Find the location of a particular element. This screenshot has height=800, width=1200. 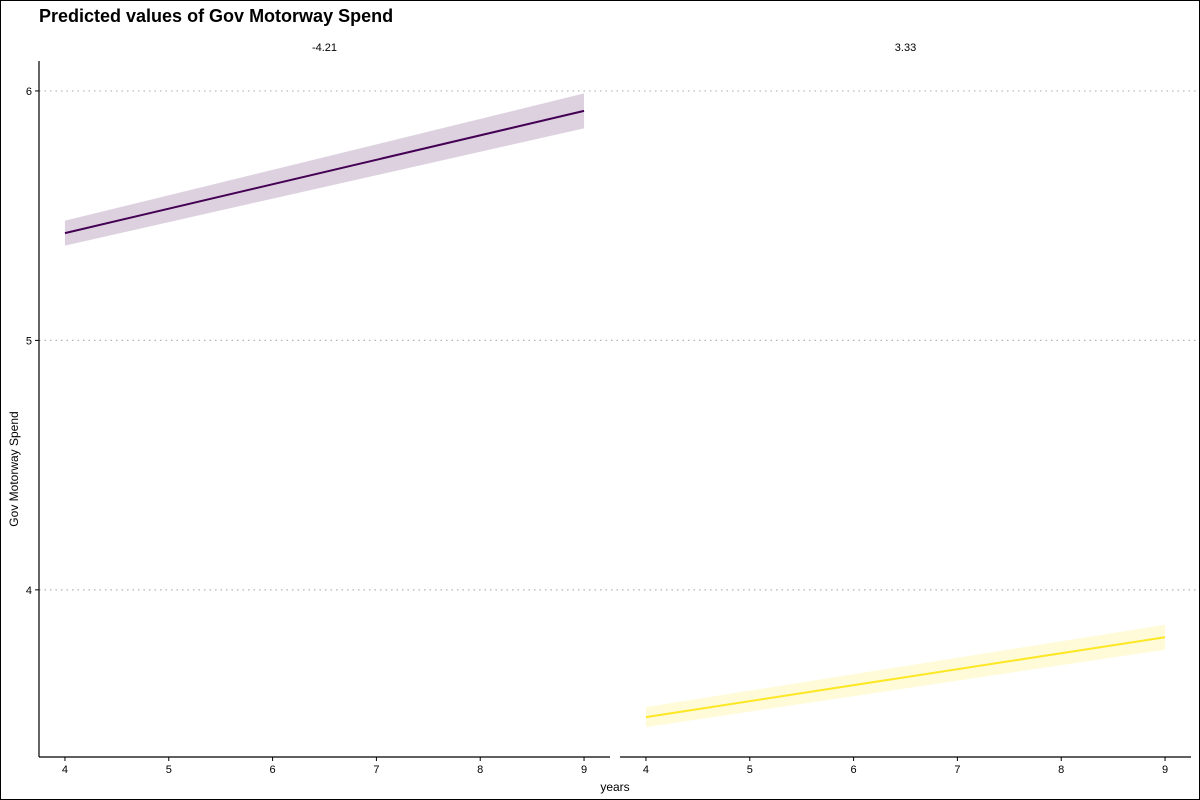

panel-strip-label: 3.33 is located at coordinates (905, 48).